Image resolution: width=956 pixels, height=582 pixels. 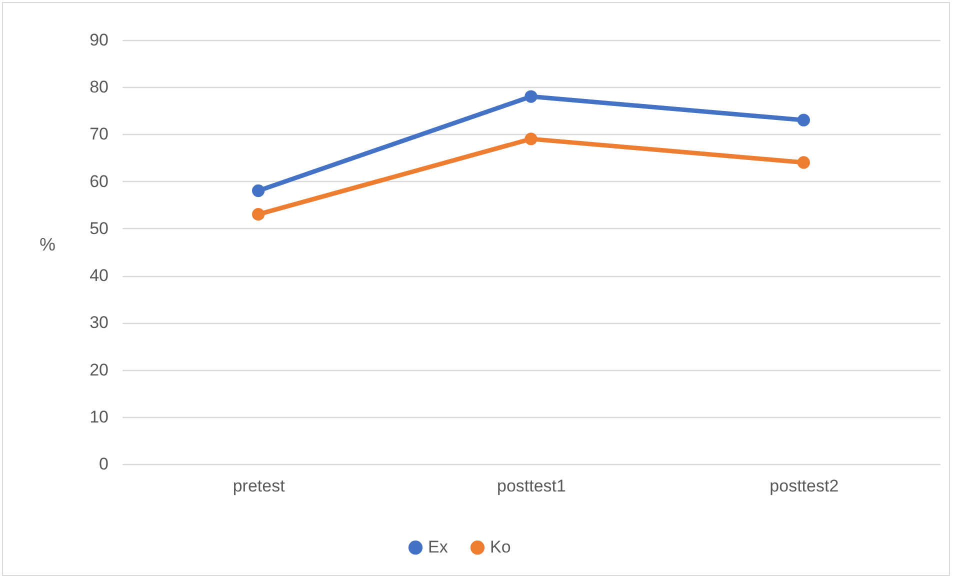 What do you see at coordinates (438, 547) in the screenshot?
I see `legend-label: Ex` at bounding box center [438, 547].